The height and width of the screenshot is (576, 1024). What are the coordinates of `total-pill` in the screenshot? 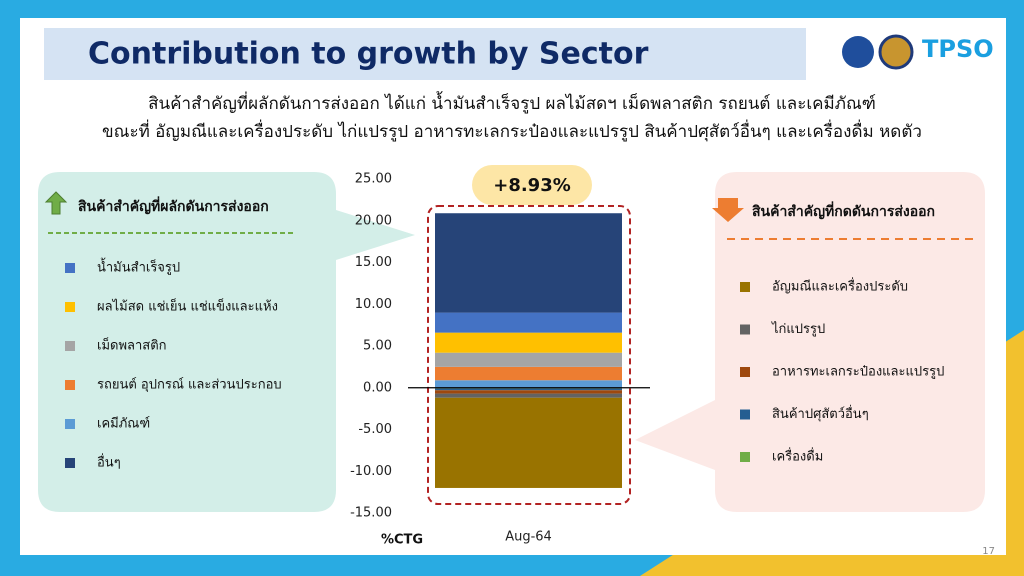 It's located at (532, 185).